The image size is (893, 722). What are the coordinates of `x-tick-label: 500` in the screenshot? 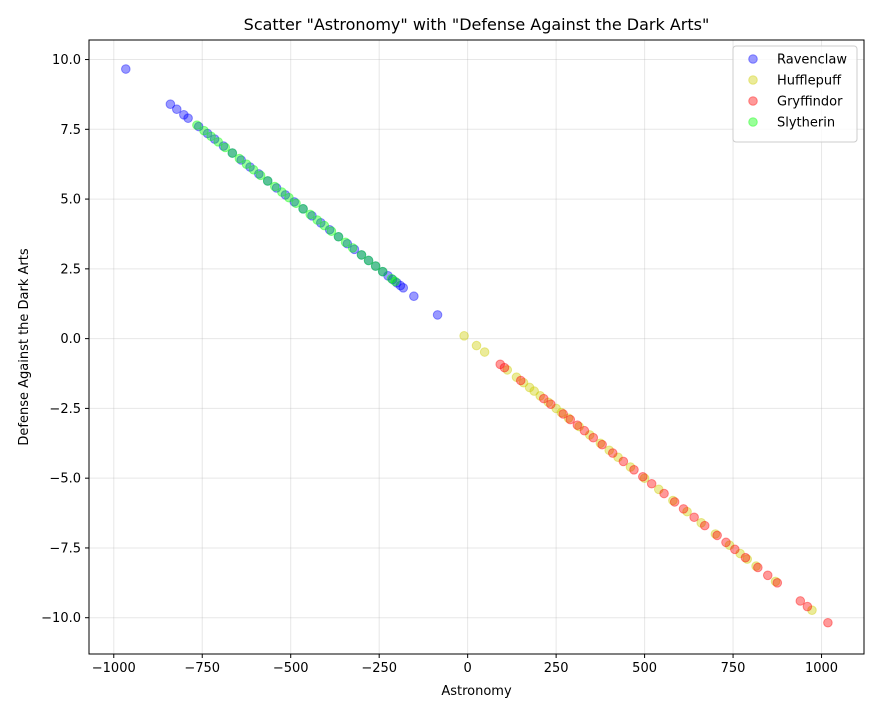 It's located at (644, 668).